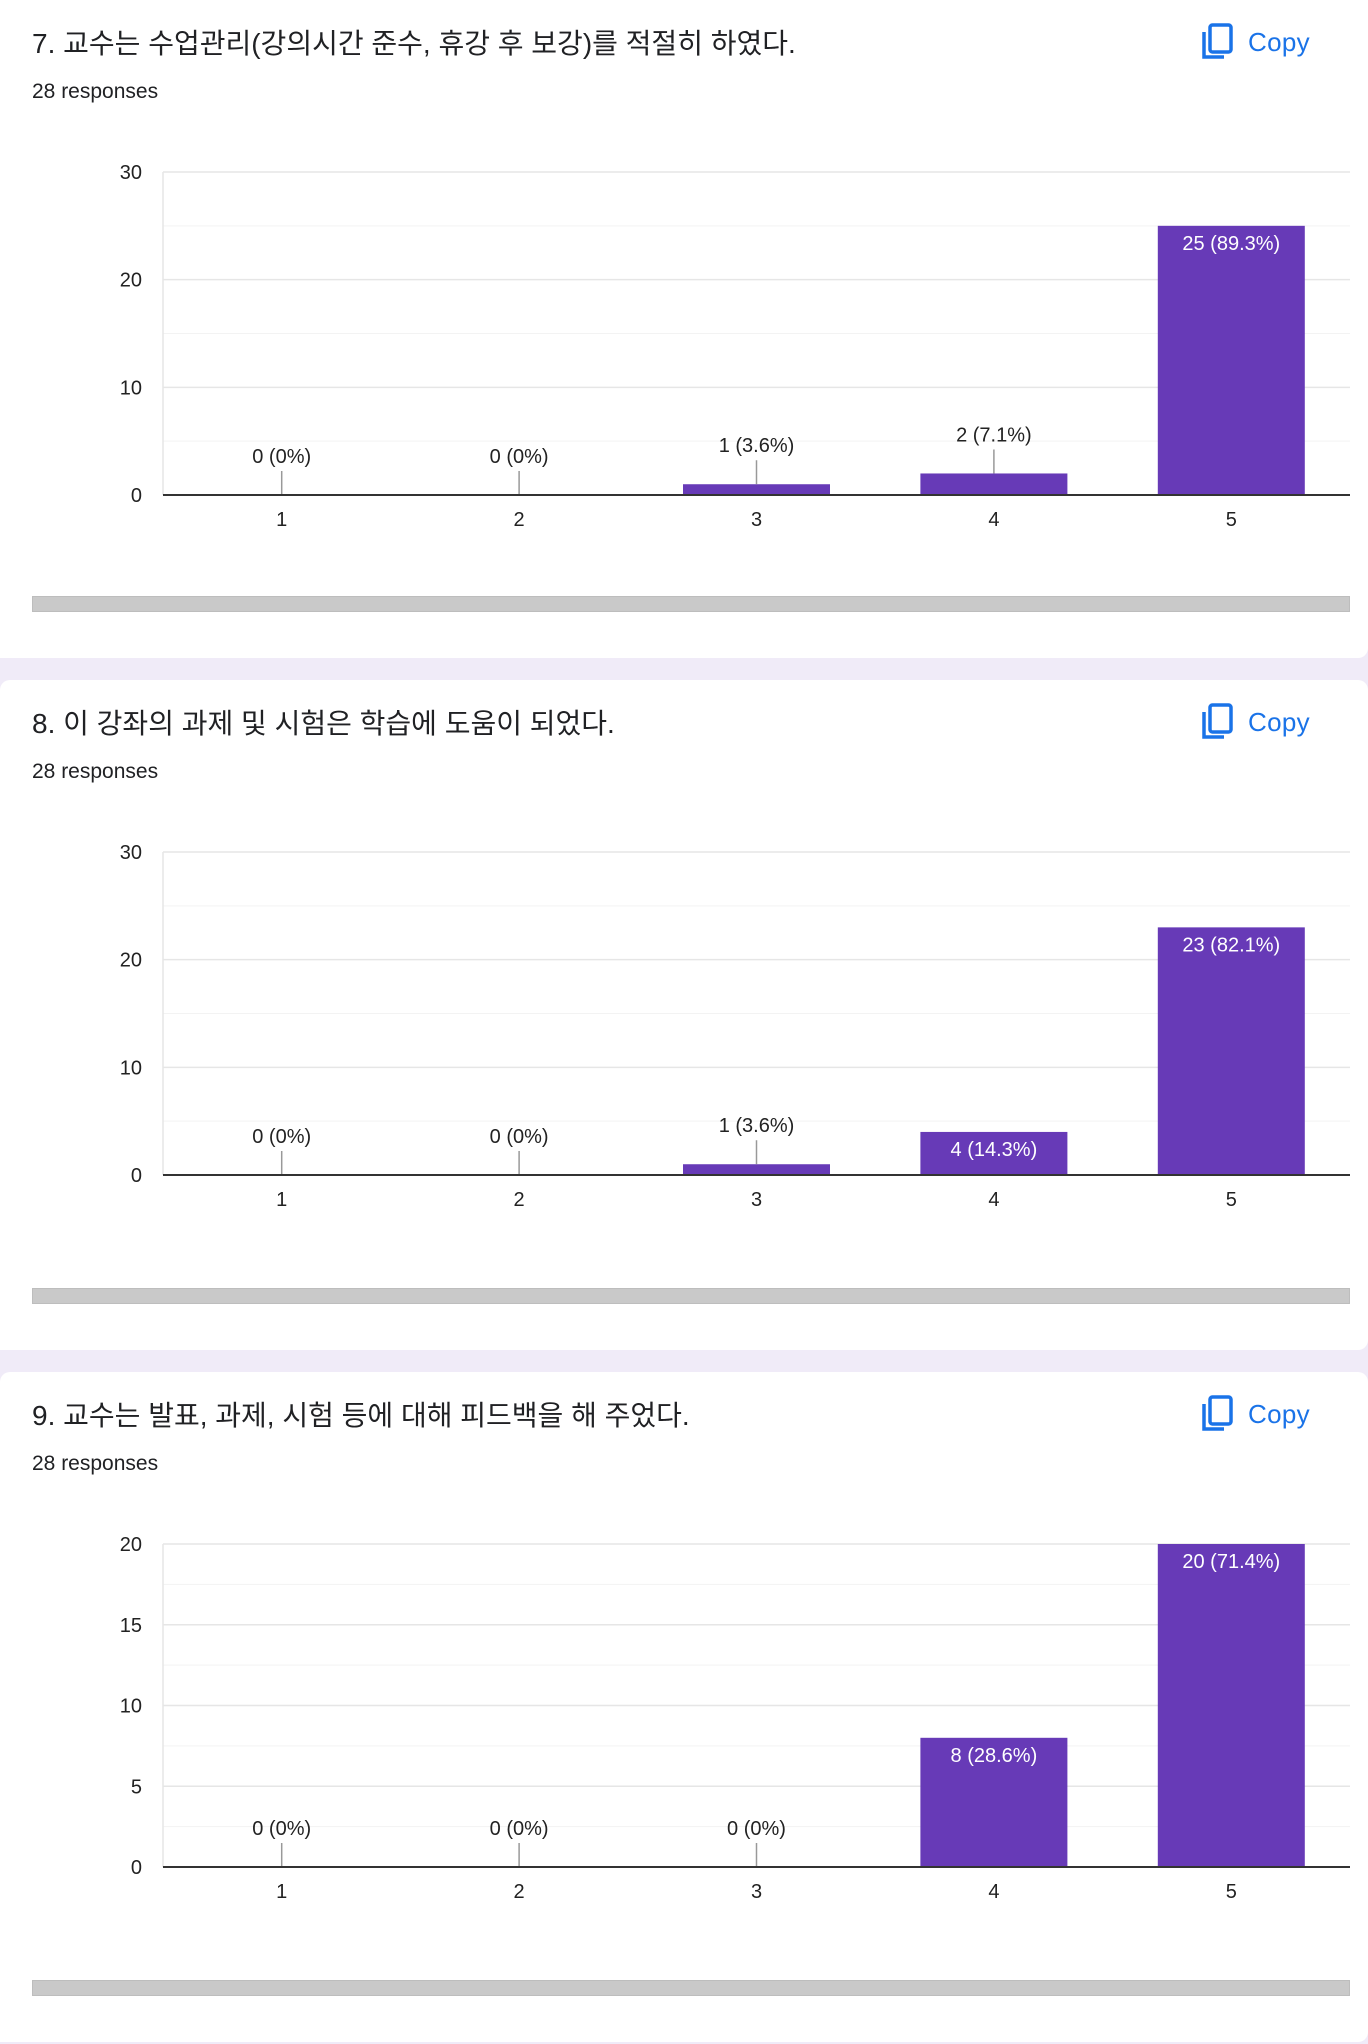  I want to click on question-title: 8. 이 강좌의 과제 및 시험은 학습에 도움이 되었다., so click(323, 723).